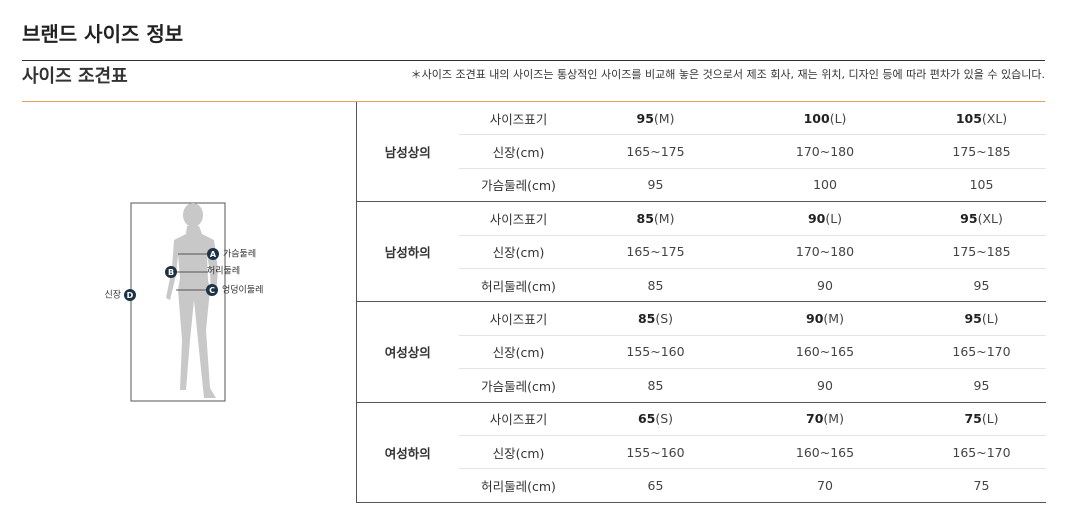  I want to click on subtitle: 사이즈 조견표, so click(75, 76).